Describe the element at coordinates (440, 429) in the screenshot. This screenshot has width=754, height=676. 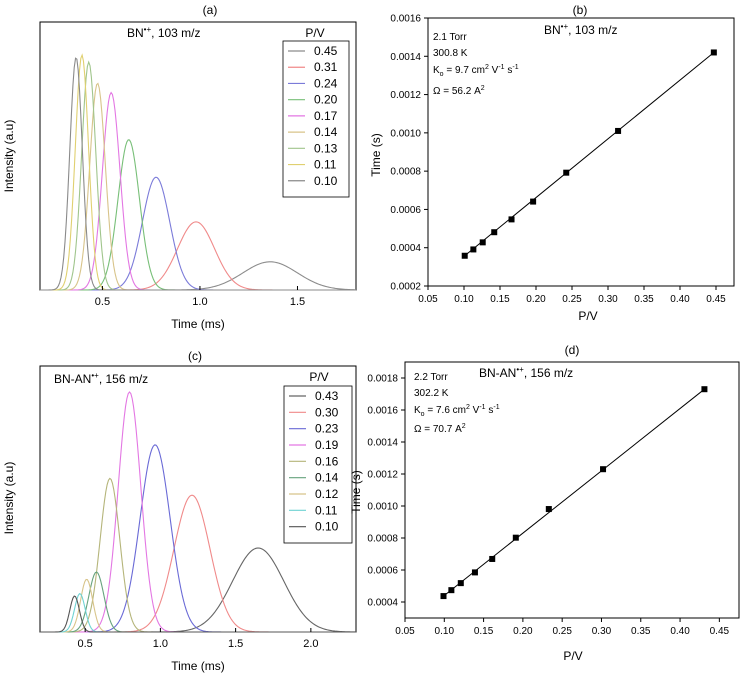
I see `cross-section-d: Ω = 70.7 A2` at that location.